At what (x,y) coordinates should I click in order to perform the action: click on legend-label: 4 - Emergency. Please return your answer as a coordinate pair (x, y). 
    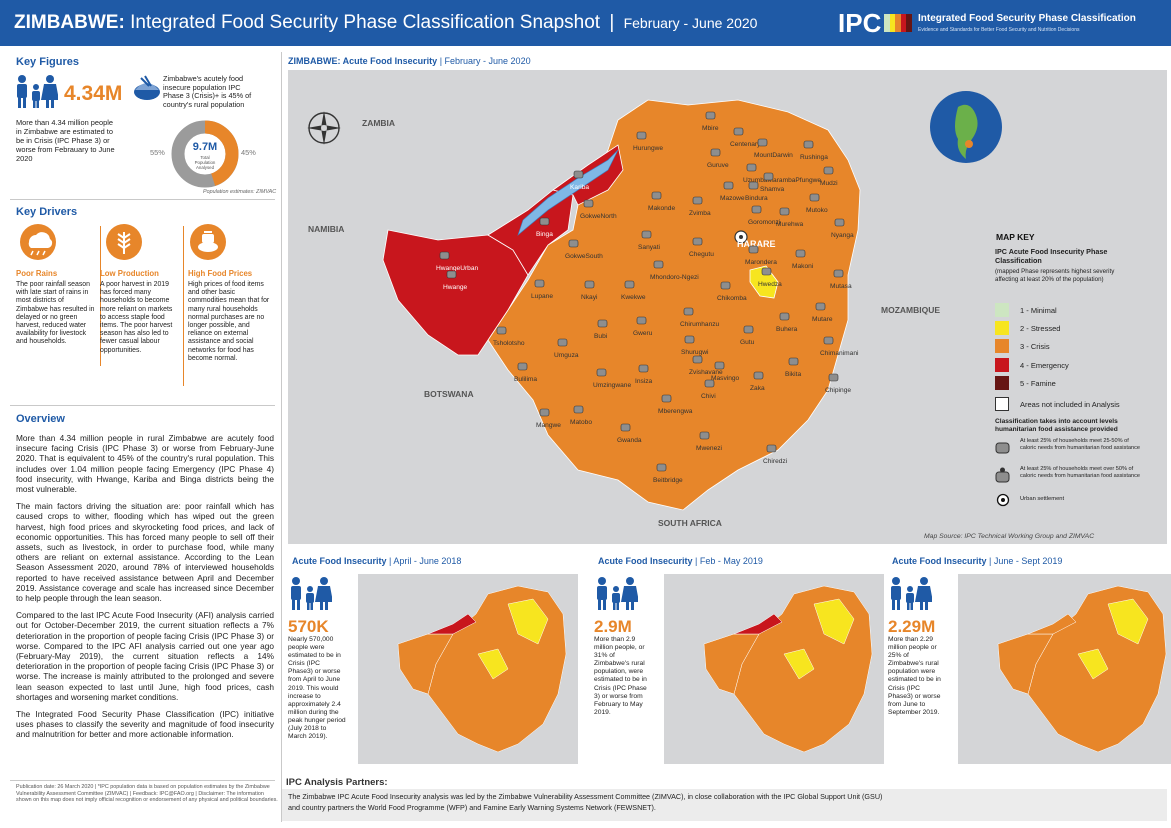
    Looking at the image, I should click on (1044, 365).